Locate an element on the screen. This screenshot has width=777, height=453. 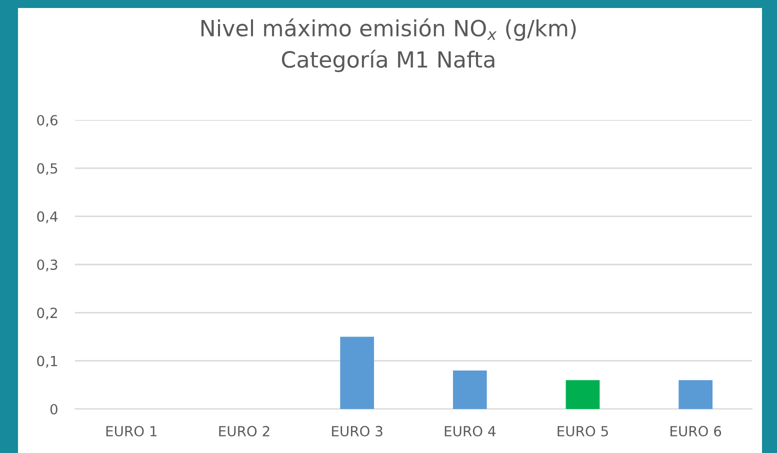
x-tick-label: EURO 5 is located at coordinates (583, 431).